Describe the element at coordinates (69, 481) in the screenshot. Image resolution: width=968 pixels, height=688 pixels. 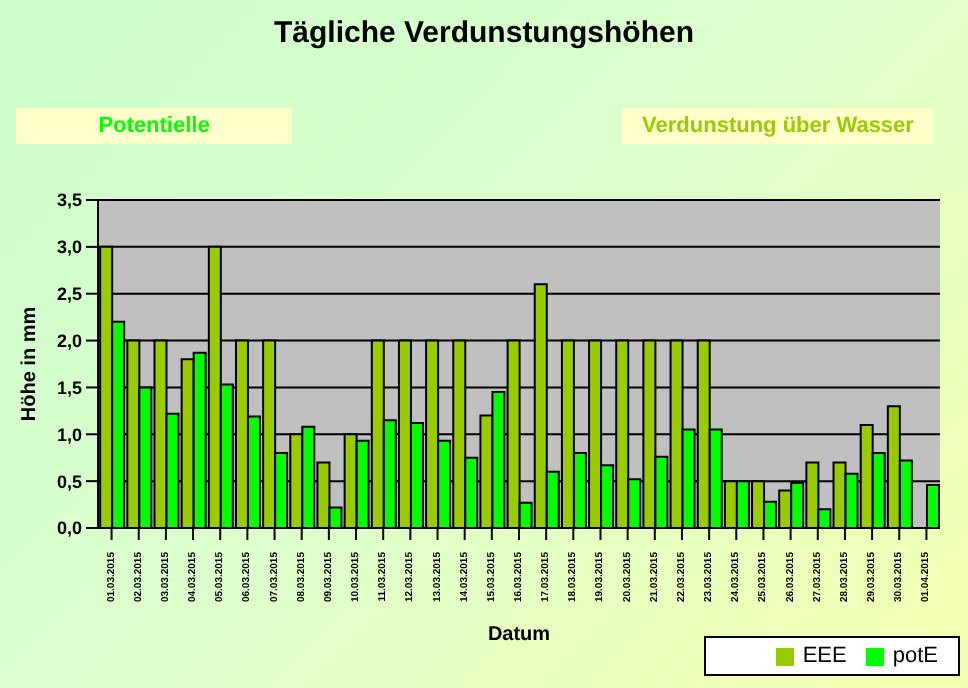
I see `y-tick-label: 0,5` at that location.